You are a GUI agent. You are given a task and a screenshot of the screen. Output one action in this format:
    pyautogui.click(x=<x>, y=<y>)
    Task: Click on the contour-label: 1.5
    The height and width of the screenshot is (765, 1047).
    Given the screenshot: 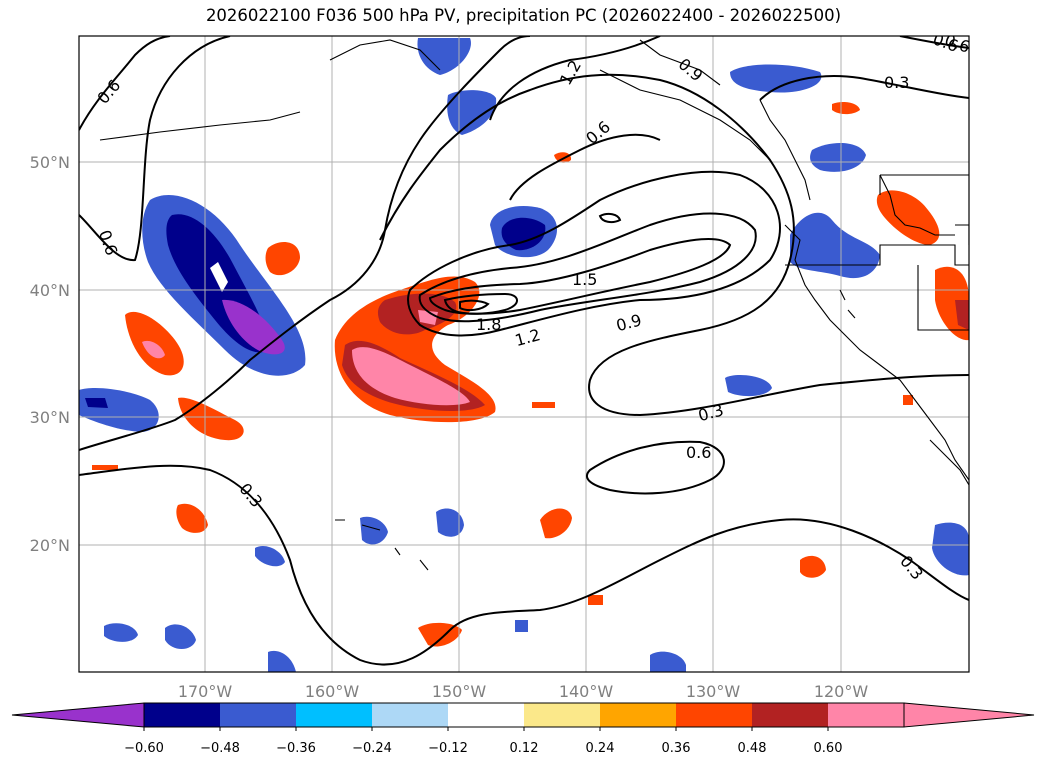 What is the action you would take?
    pyautogui.click(x=584, y=279)
    